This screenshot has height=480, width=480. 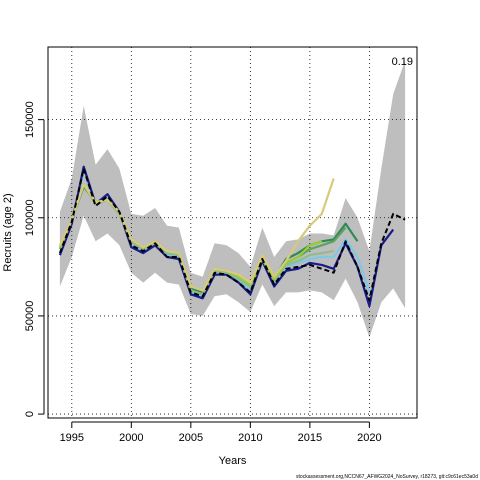 I want to click on y-tick-label: 150000, so click(x=30, y=119).